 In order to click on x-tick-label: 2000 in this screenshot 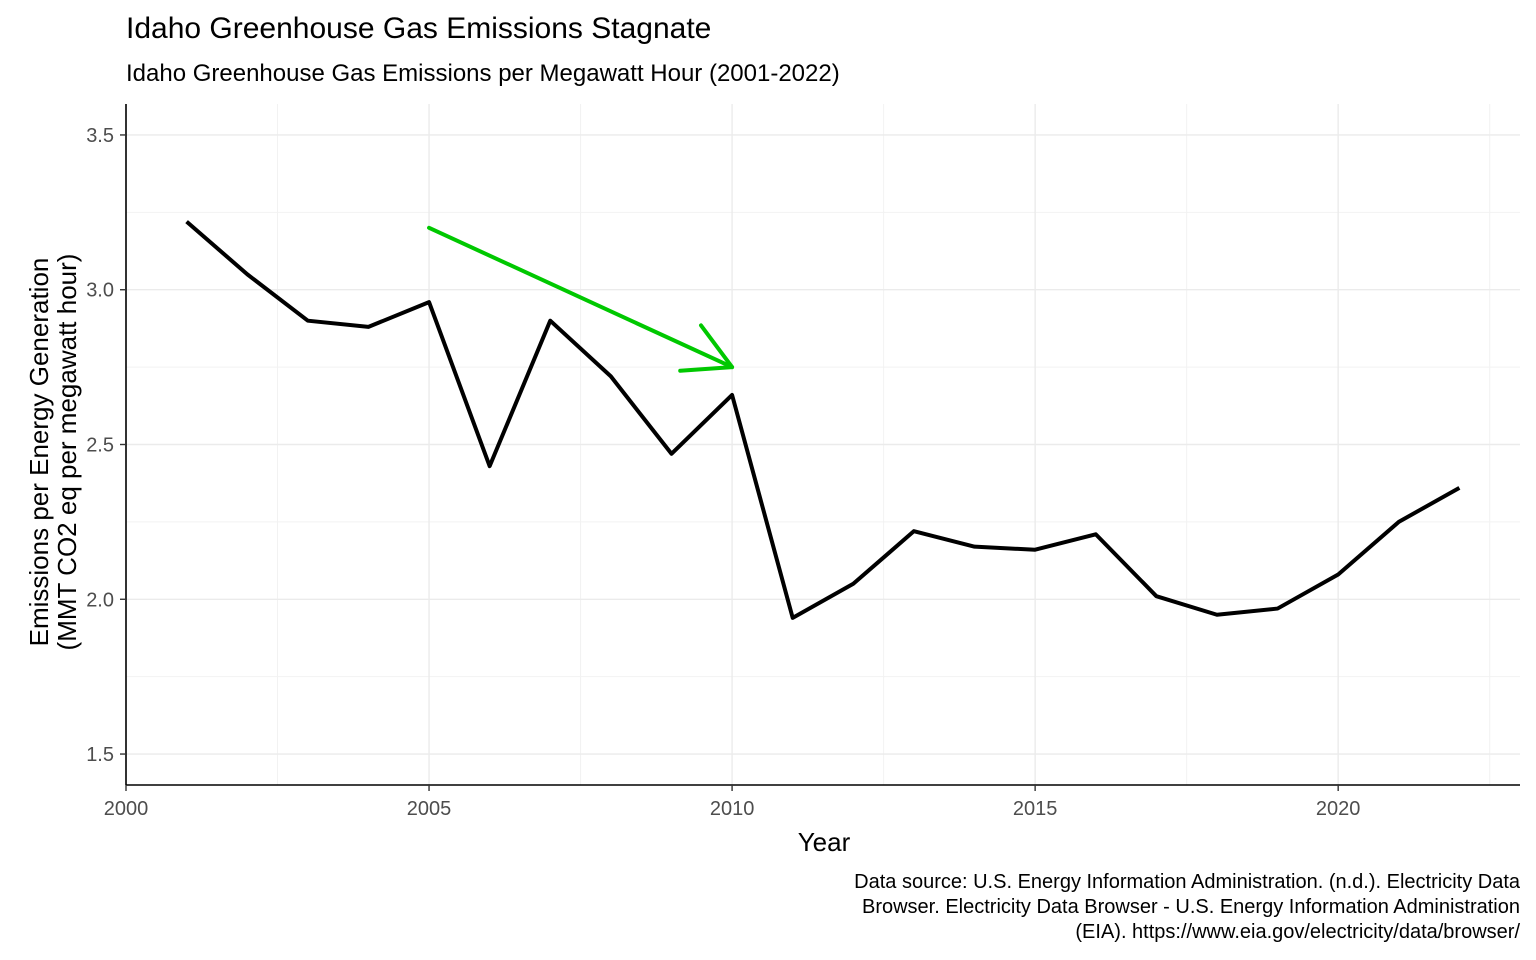, I will do `click(126, 809)`.